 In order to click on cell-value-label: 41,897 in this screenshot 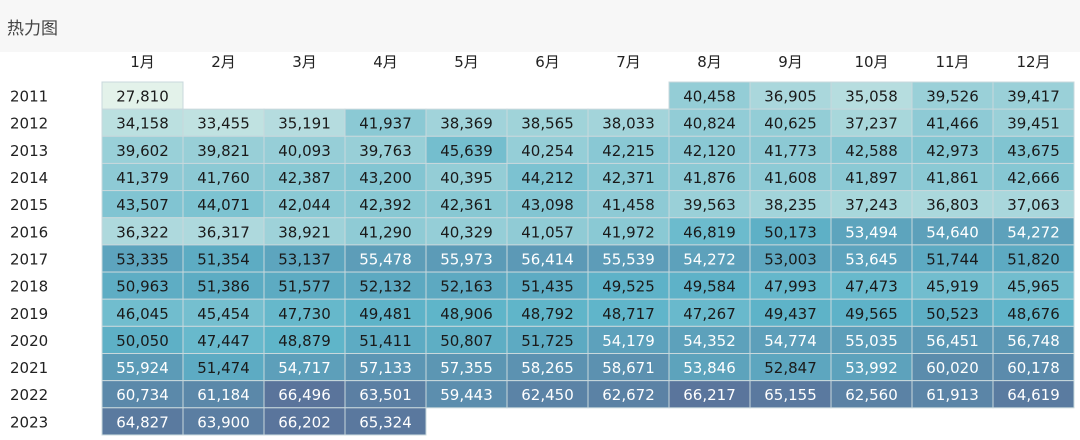, I will do `click(871, 178)`.